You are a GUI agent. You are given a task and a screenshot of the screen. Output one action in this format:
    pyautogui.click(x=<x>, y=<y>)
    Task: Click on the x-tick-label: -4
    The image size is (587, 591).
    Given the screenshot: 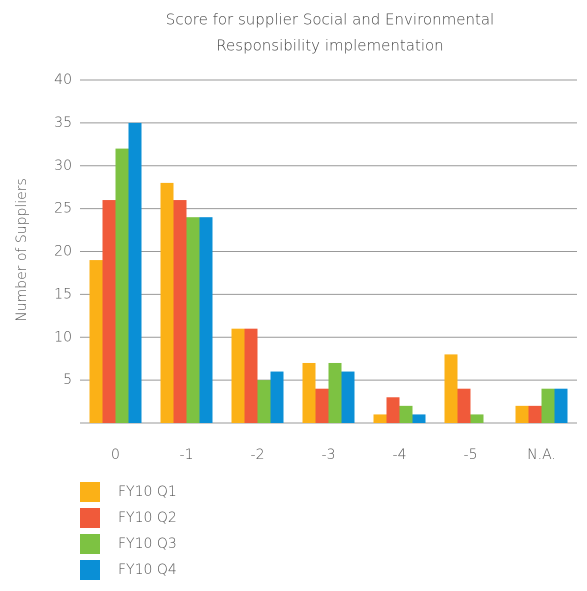 What is the action you would take?
    pyautogui.click(x=400, y=455)
    